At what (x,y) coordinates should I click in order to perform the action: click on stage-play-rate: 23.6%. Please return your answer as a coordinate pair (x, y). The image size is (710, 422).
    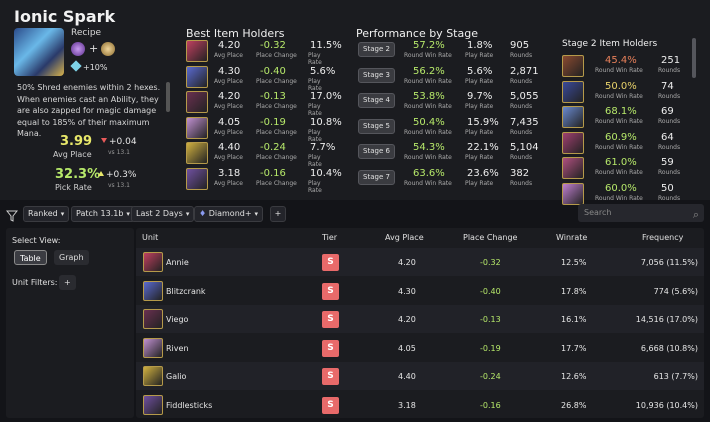
    Looking at the image, I should click on (483, 173).